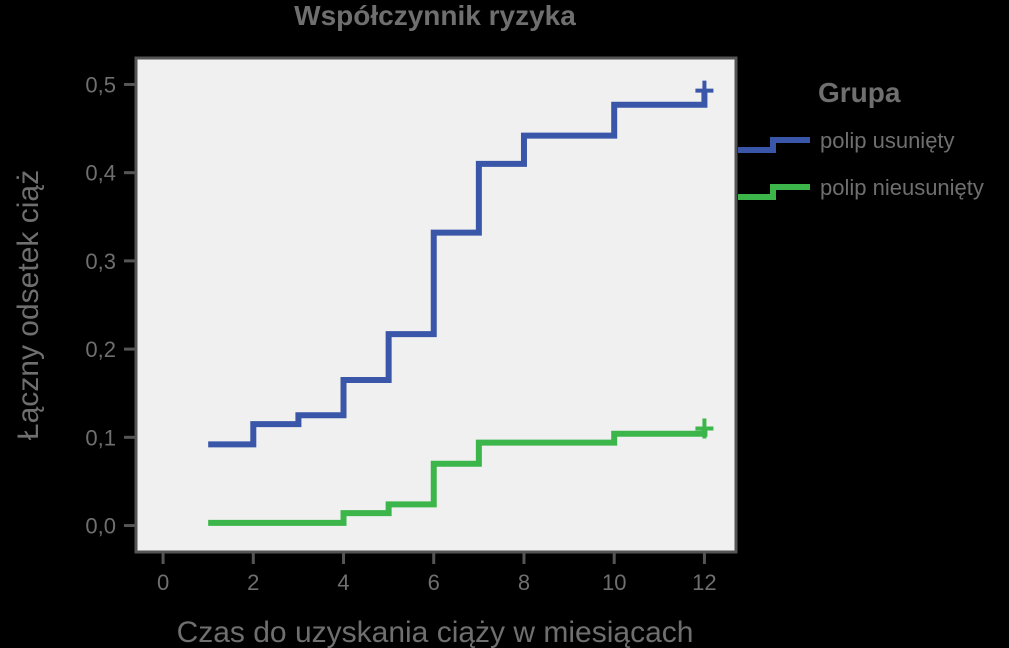 The width and height of the screenshot is (1009, 648). Describe the element at coordinates (100, 84) in the screenshot. I see `y-tick-label: 0,5` at that location.